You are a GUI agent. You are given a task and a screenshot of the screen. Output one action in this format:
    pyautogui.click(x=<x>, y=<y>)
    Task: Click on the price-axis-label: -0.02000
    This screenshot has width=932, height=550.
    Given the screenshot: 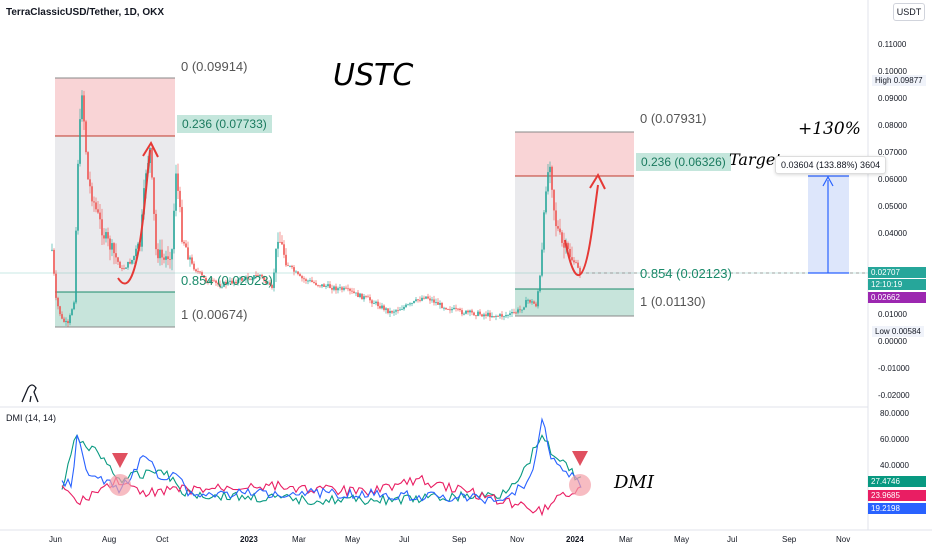 What is the action you would take?
    pyautogui.click(x=894, y=395)
    